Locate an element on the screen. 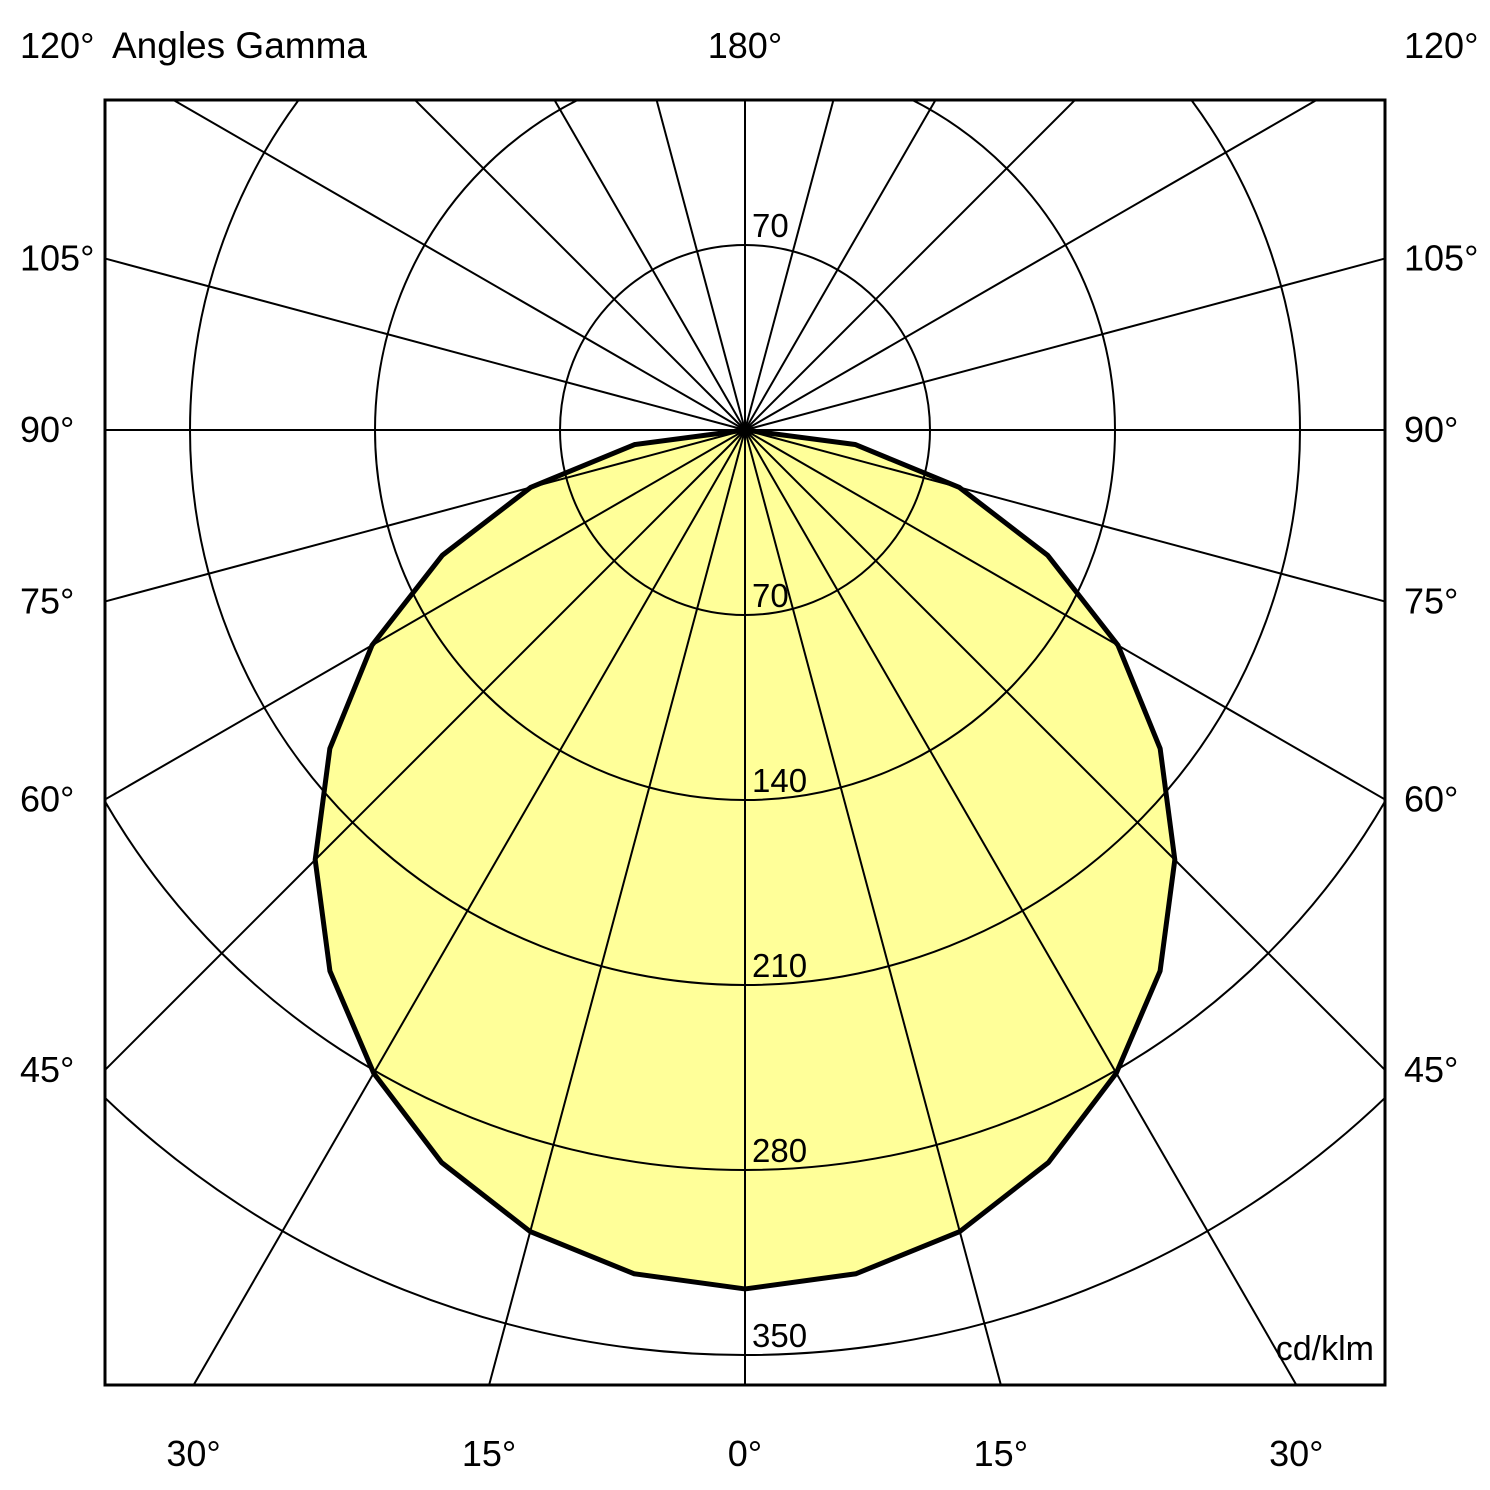 Image resolution: width=1490 pixels, height=1490 pixels. angle-label-bottom: 0° is located at coordinates (745, 1453).